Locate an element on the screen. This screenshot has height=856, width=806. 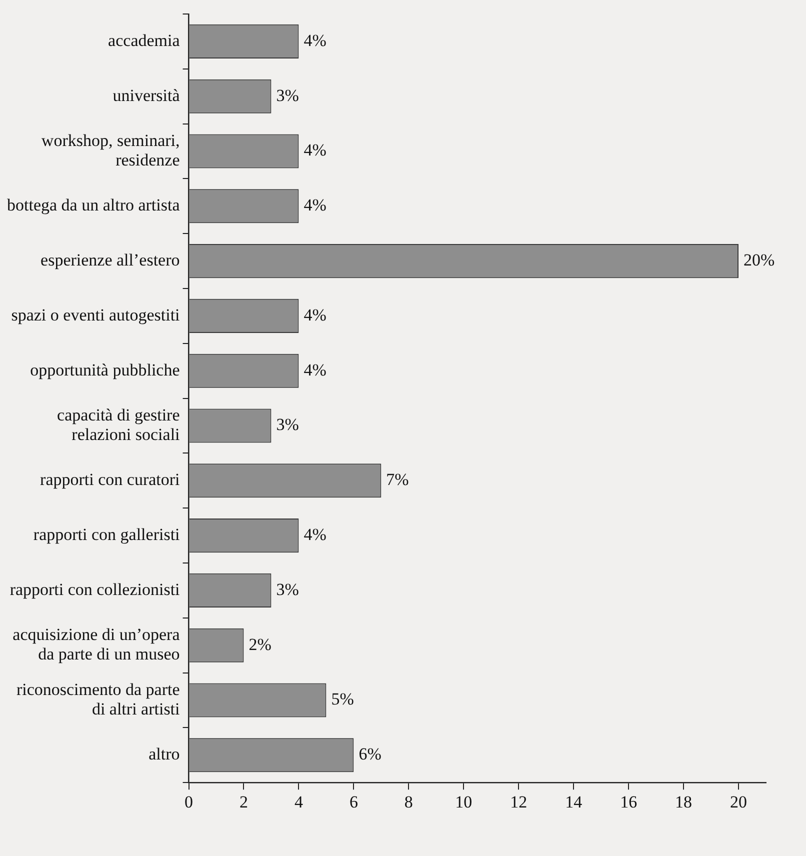
y-tick-label: workshop, seminari, residenze is located at coordinates (110, 150).